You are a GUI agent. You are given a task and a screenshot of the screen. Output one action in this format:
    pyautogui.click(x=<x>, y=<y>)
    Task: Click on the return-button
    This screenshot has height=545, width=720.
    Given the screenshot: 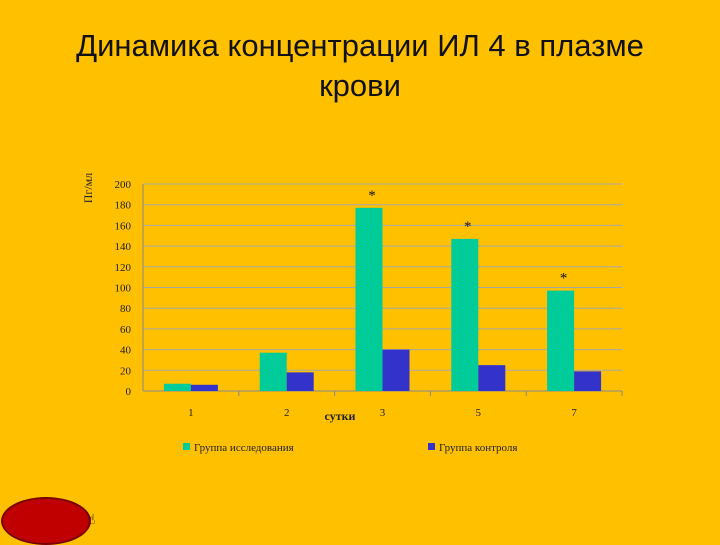 What is the action you would take?
    pyautogui.click(x=46, y=521)
    